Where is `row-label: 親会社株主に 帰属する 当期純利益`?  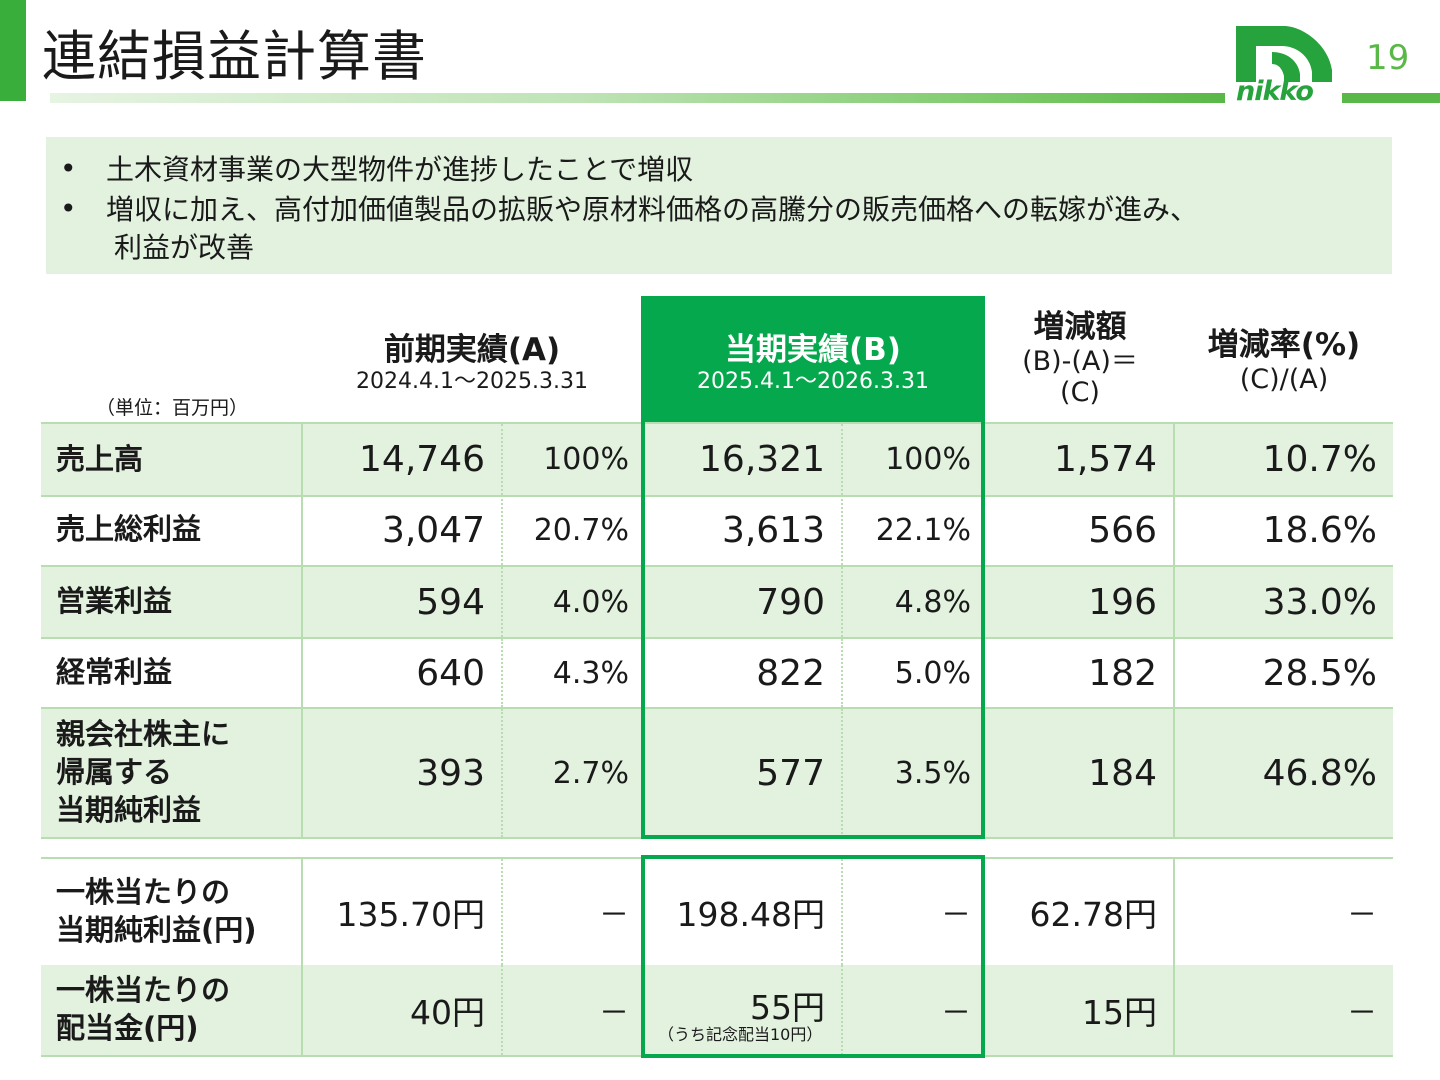
row-label: 親会社株主に 帰属する 当期純利益 is located at coordinates (172, 773).